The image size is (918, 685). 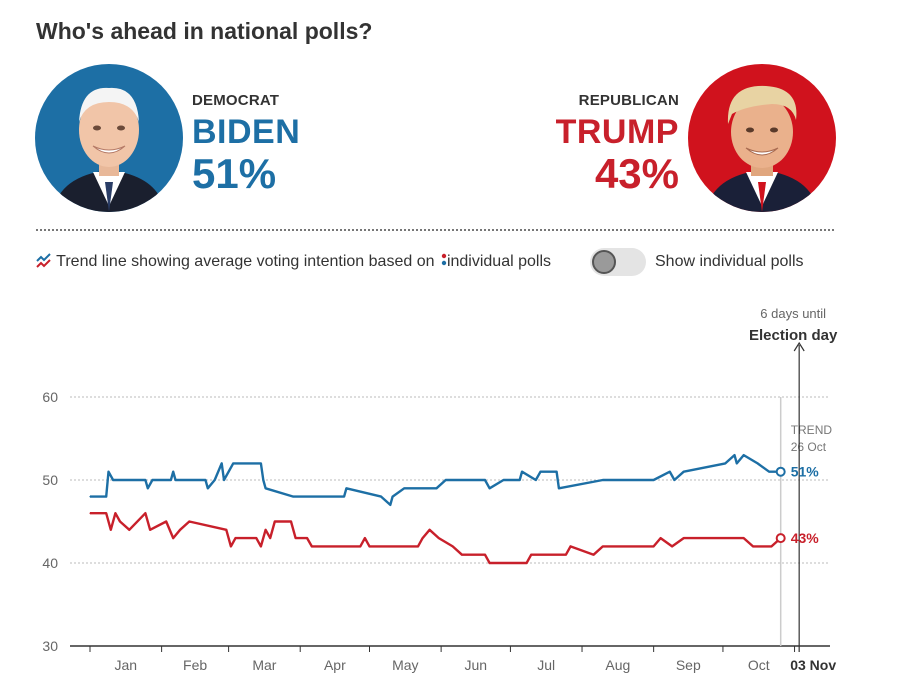 What do you see at coordinates (617, 665) in the screenshot?
I see `x-tick-label: Aug` at bounding box center [617, 665].